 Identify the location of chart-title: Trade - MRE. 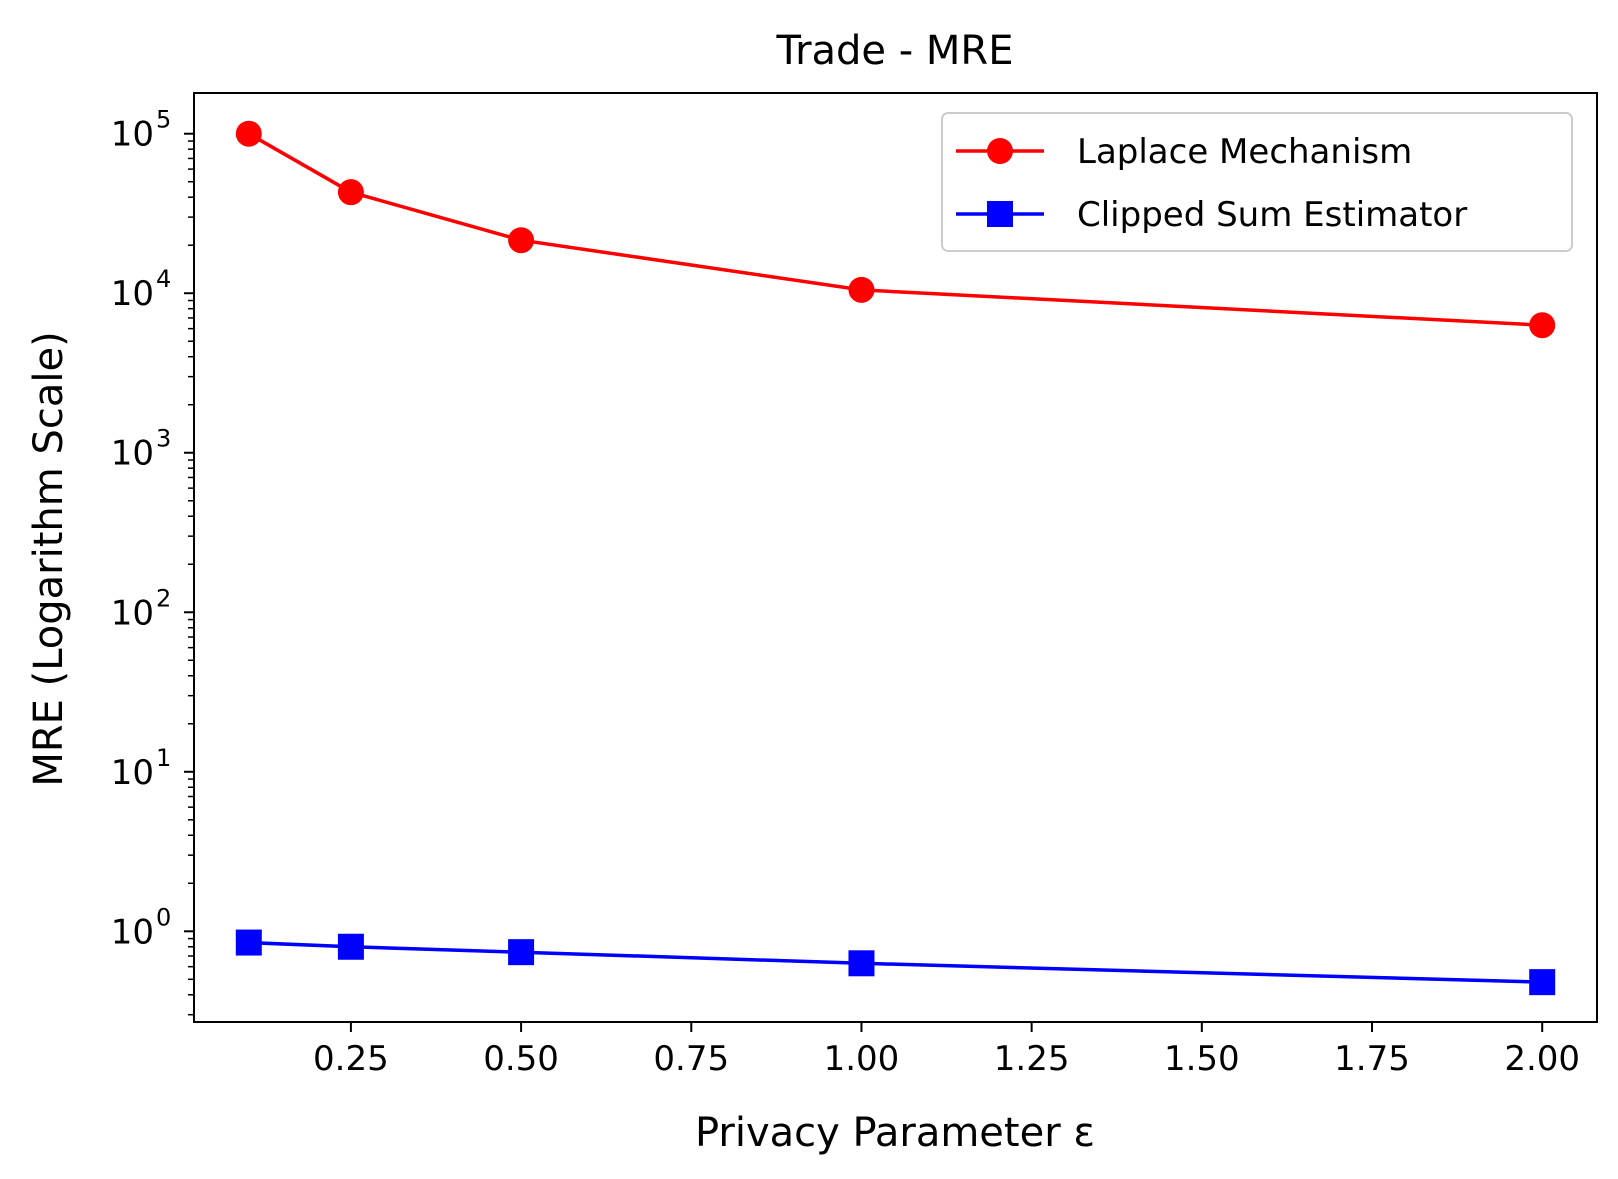
(895, 51).